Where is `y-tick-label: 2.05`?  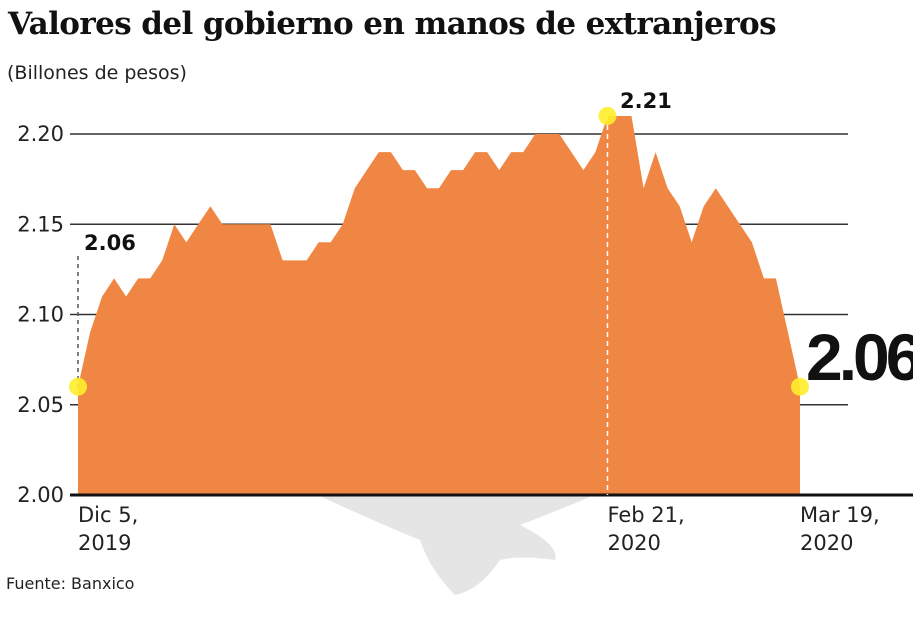
y-tick-label: 2.05 is located at coordinates (40, 405).